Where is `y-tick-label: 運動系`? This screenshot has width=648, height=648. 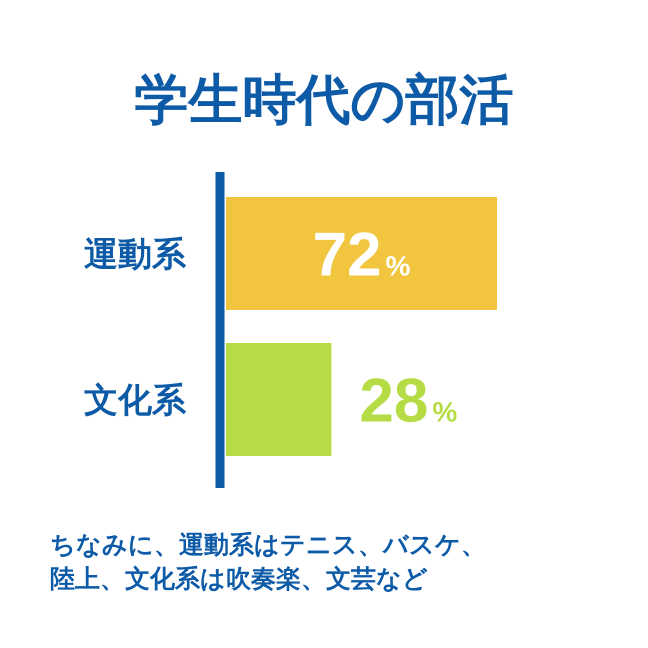
y-tick-label: 運動系 is located at coordinates (135, 255).